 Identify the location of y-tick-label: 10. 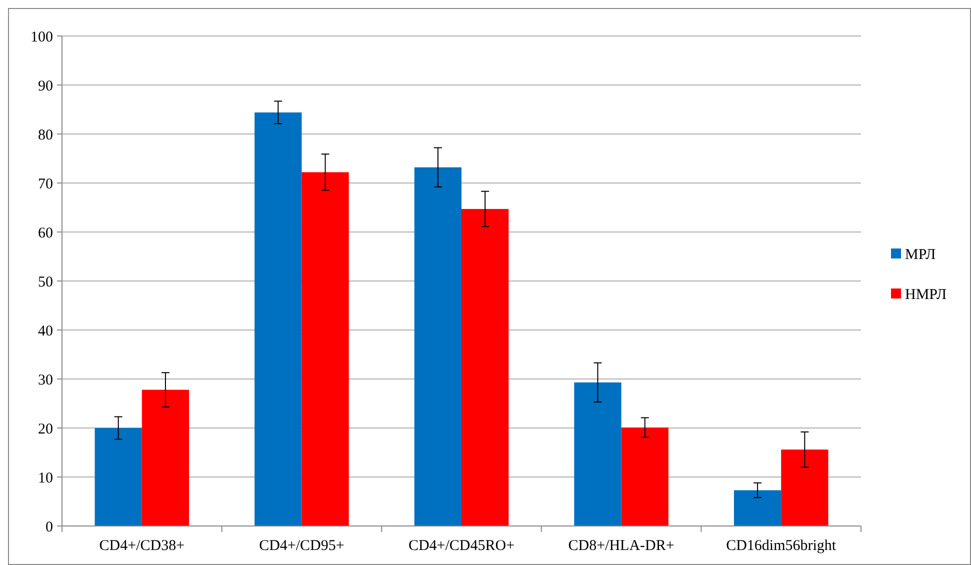
(45, 478).